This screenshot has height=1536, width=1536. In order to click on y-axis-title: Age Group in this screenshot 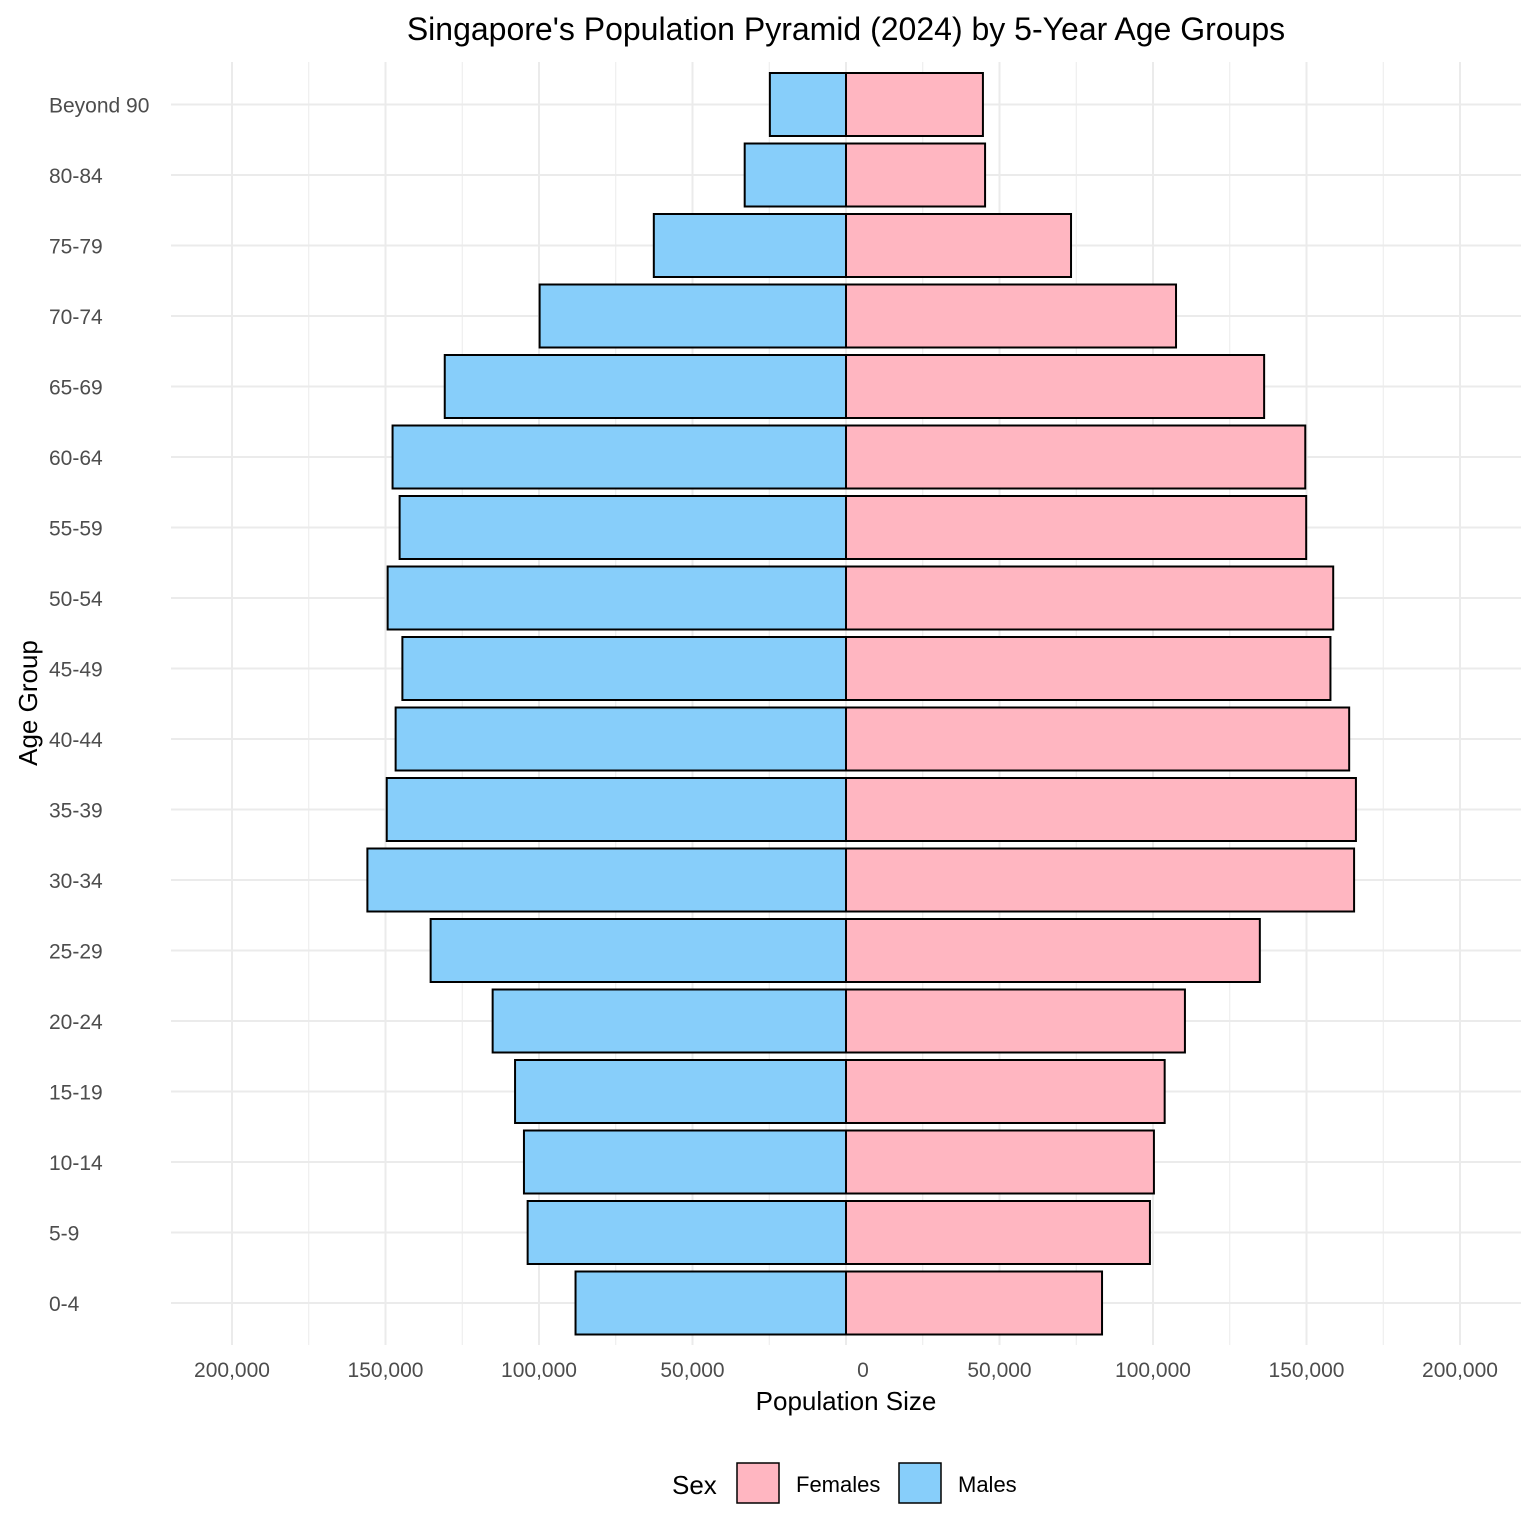, I will do `click(28, 703)`.